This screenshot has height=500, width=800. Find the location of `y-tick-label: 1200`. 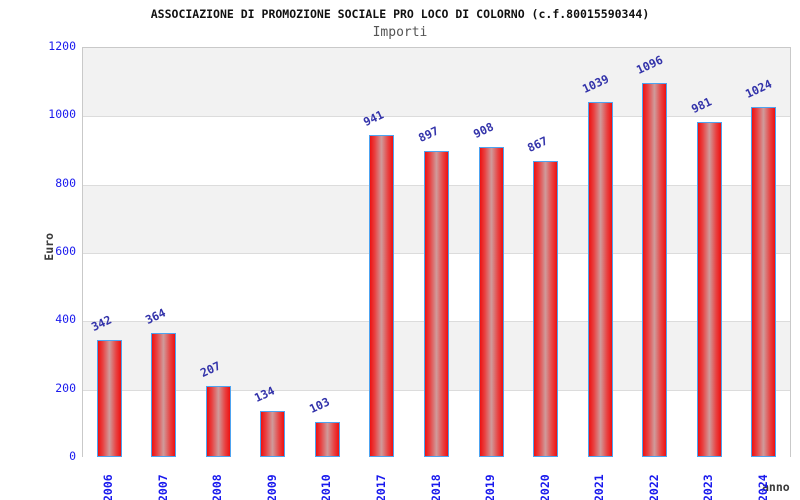

y-tick-label: 1200 is located at coordinates (62, 46).